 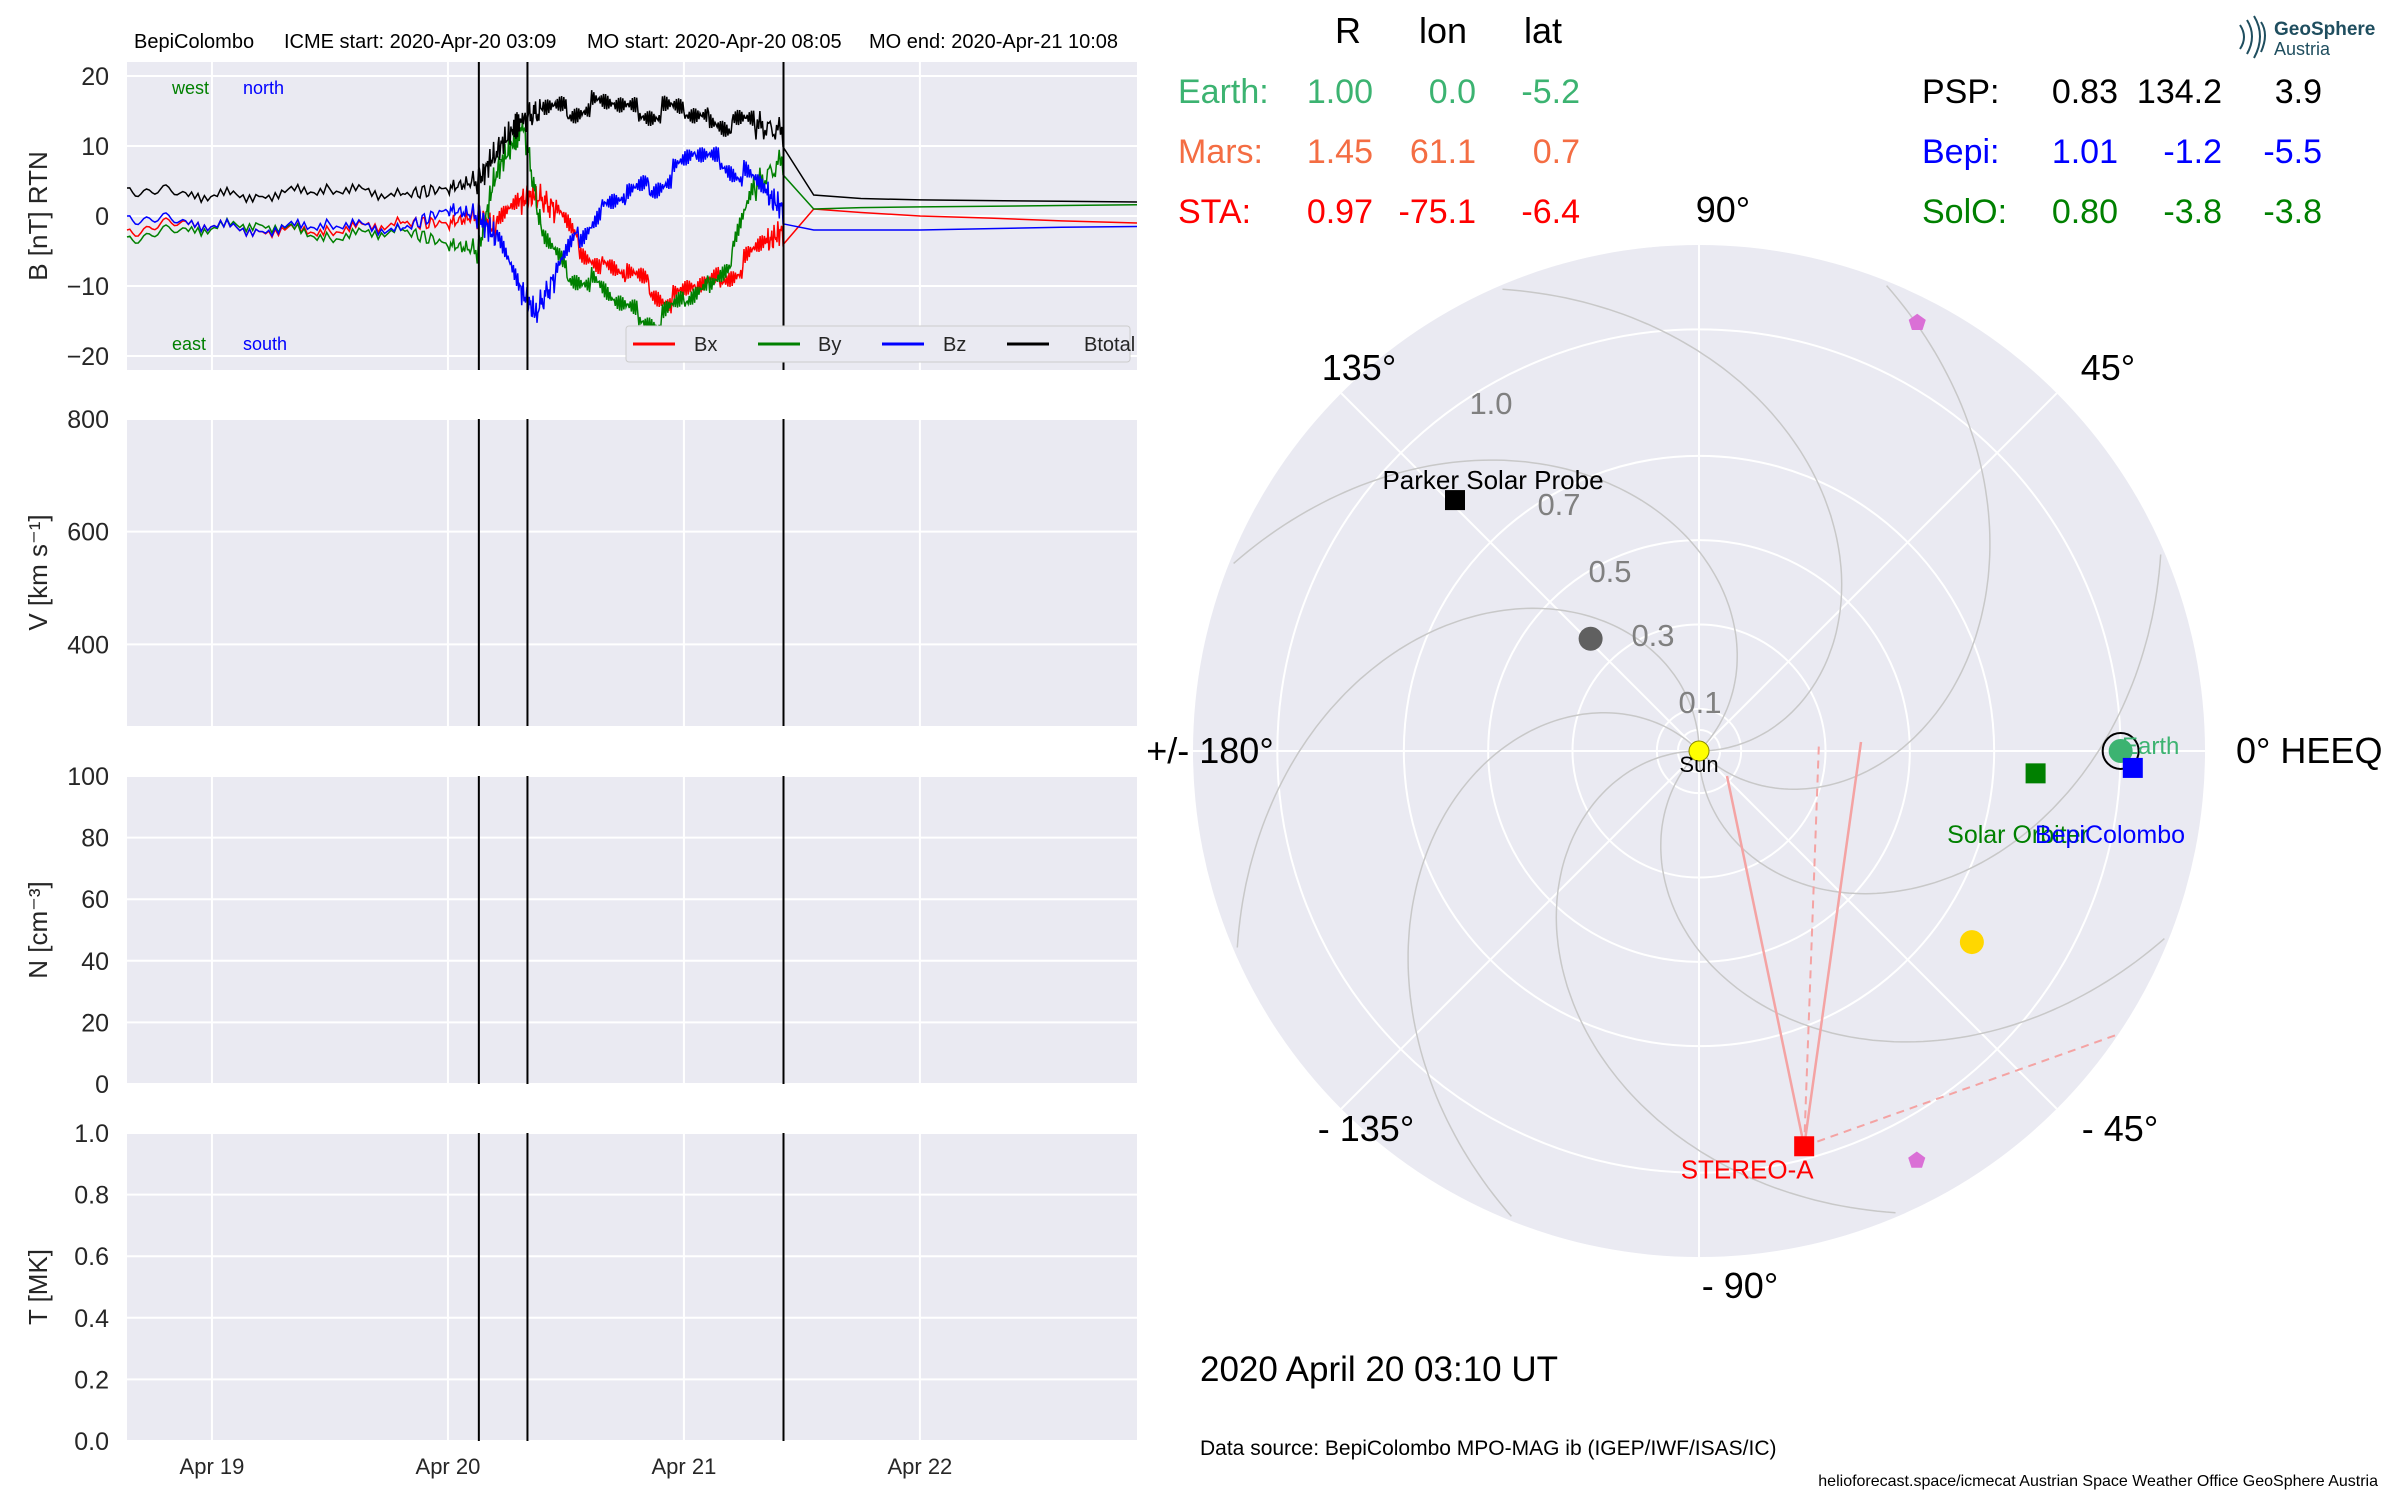 I want to click on logo-line2: Austria, so click(x=2302, y=49).